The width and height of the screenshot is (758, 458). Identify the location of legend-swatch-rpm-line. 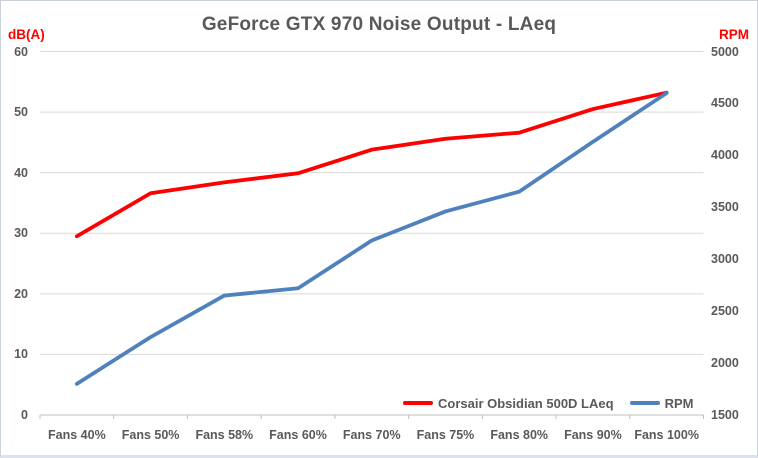
(644, 403).